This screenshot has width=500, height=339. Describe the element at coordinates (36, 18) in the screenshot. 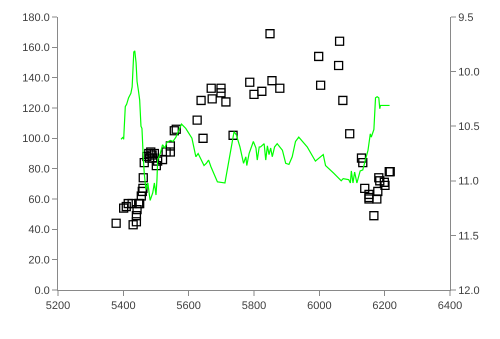

I see `y-tick-label: 180.0` at that location.